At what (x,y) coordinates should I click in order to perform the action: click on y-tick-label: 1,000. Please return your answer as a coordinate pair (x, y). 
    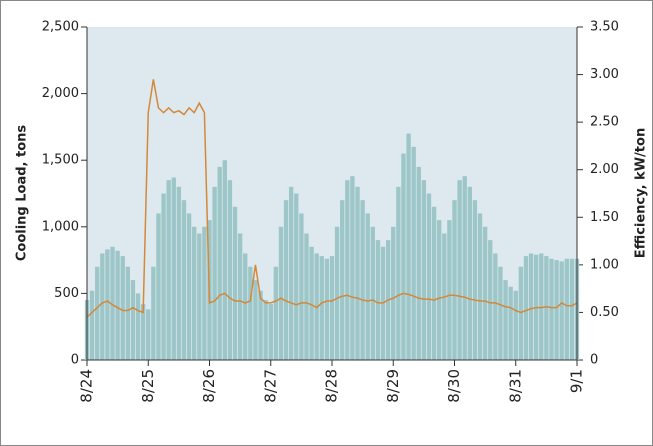
    Looking at the image, I should click on (60, 226).